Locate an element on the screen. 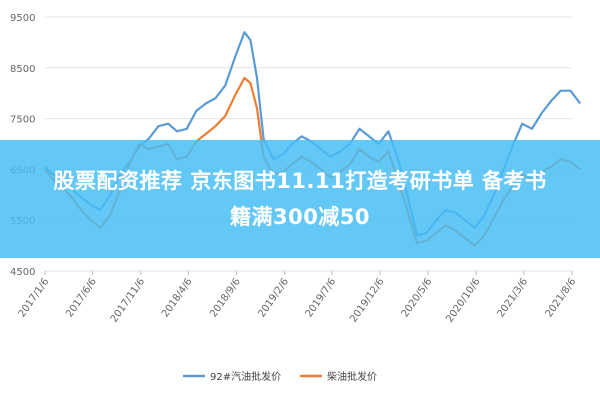  x-tick-label: 2019/7/6 is located at coordinates (321, 297).